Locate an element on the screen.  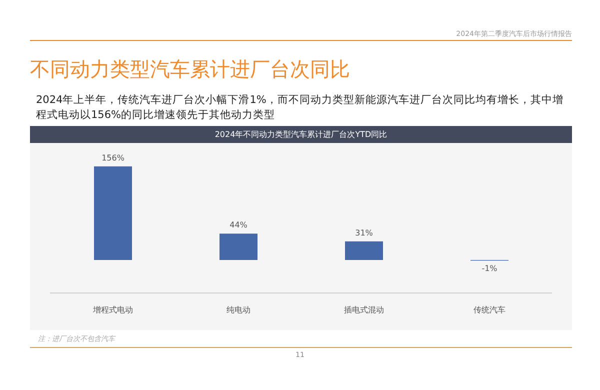
x-tick-label: 插电式混动 is located at coordinates (364, 310).